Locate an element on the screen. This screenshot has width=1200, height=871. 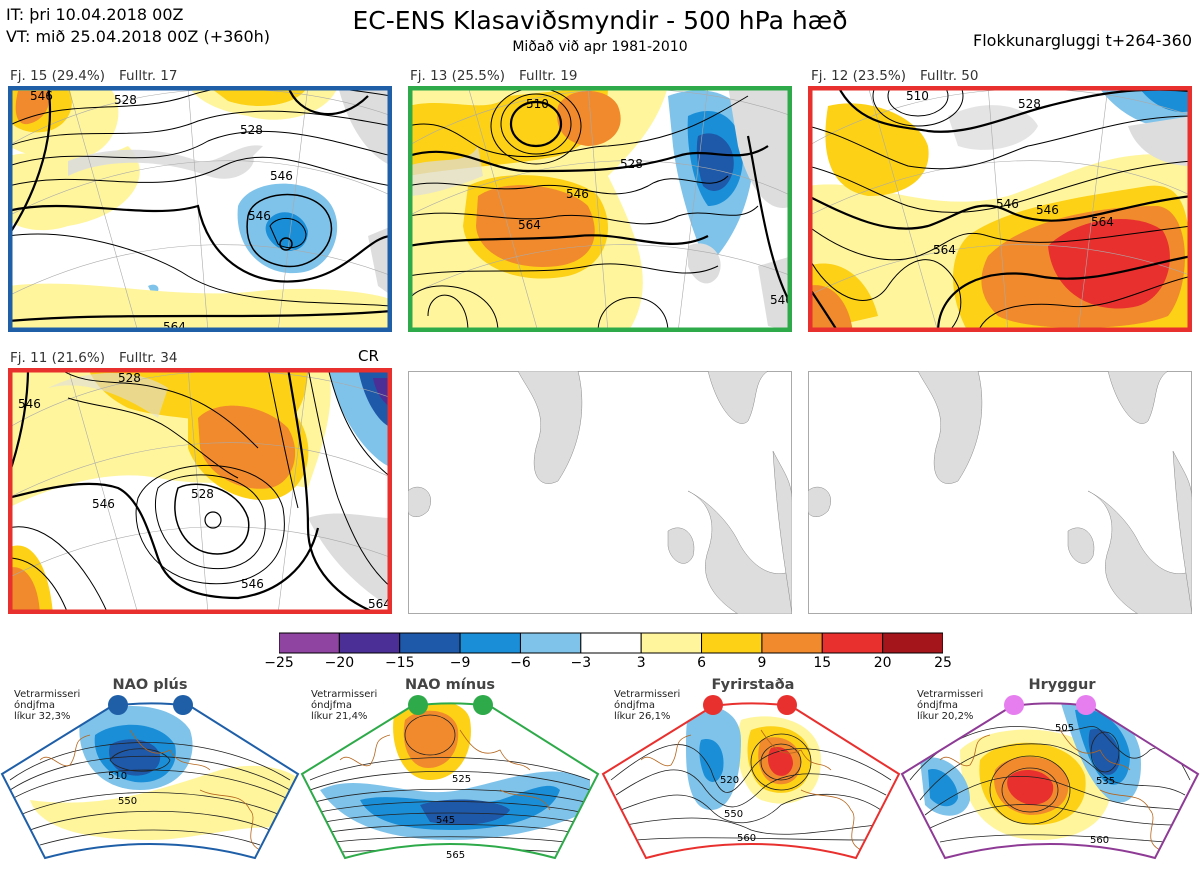
svg-text: 545 is located at coordinates (445, 820).